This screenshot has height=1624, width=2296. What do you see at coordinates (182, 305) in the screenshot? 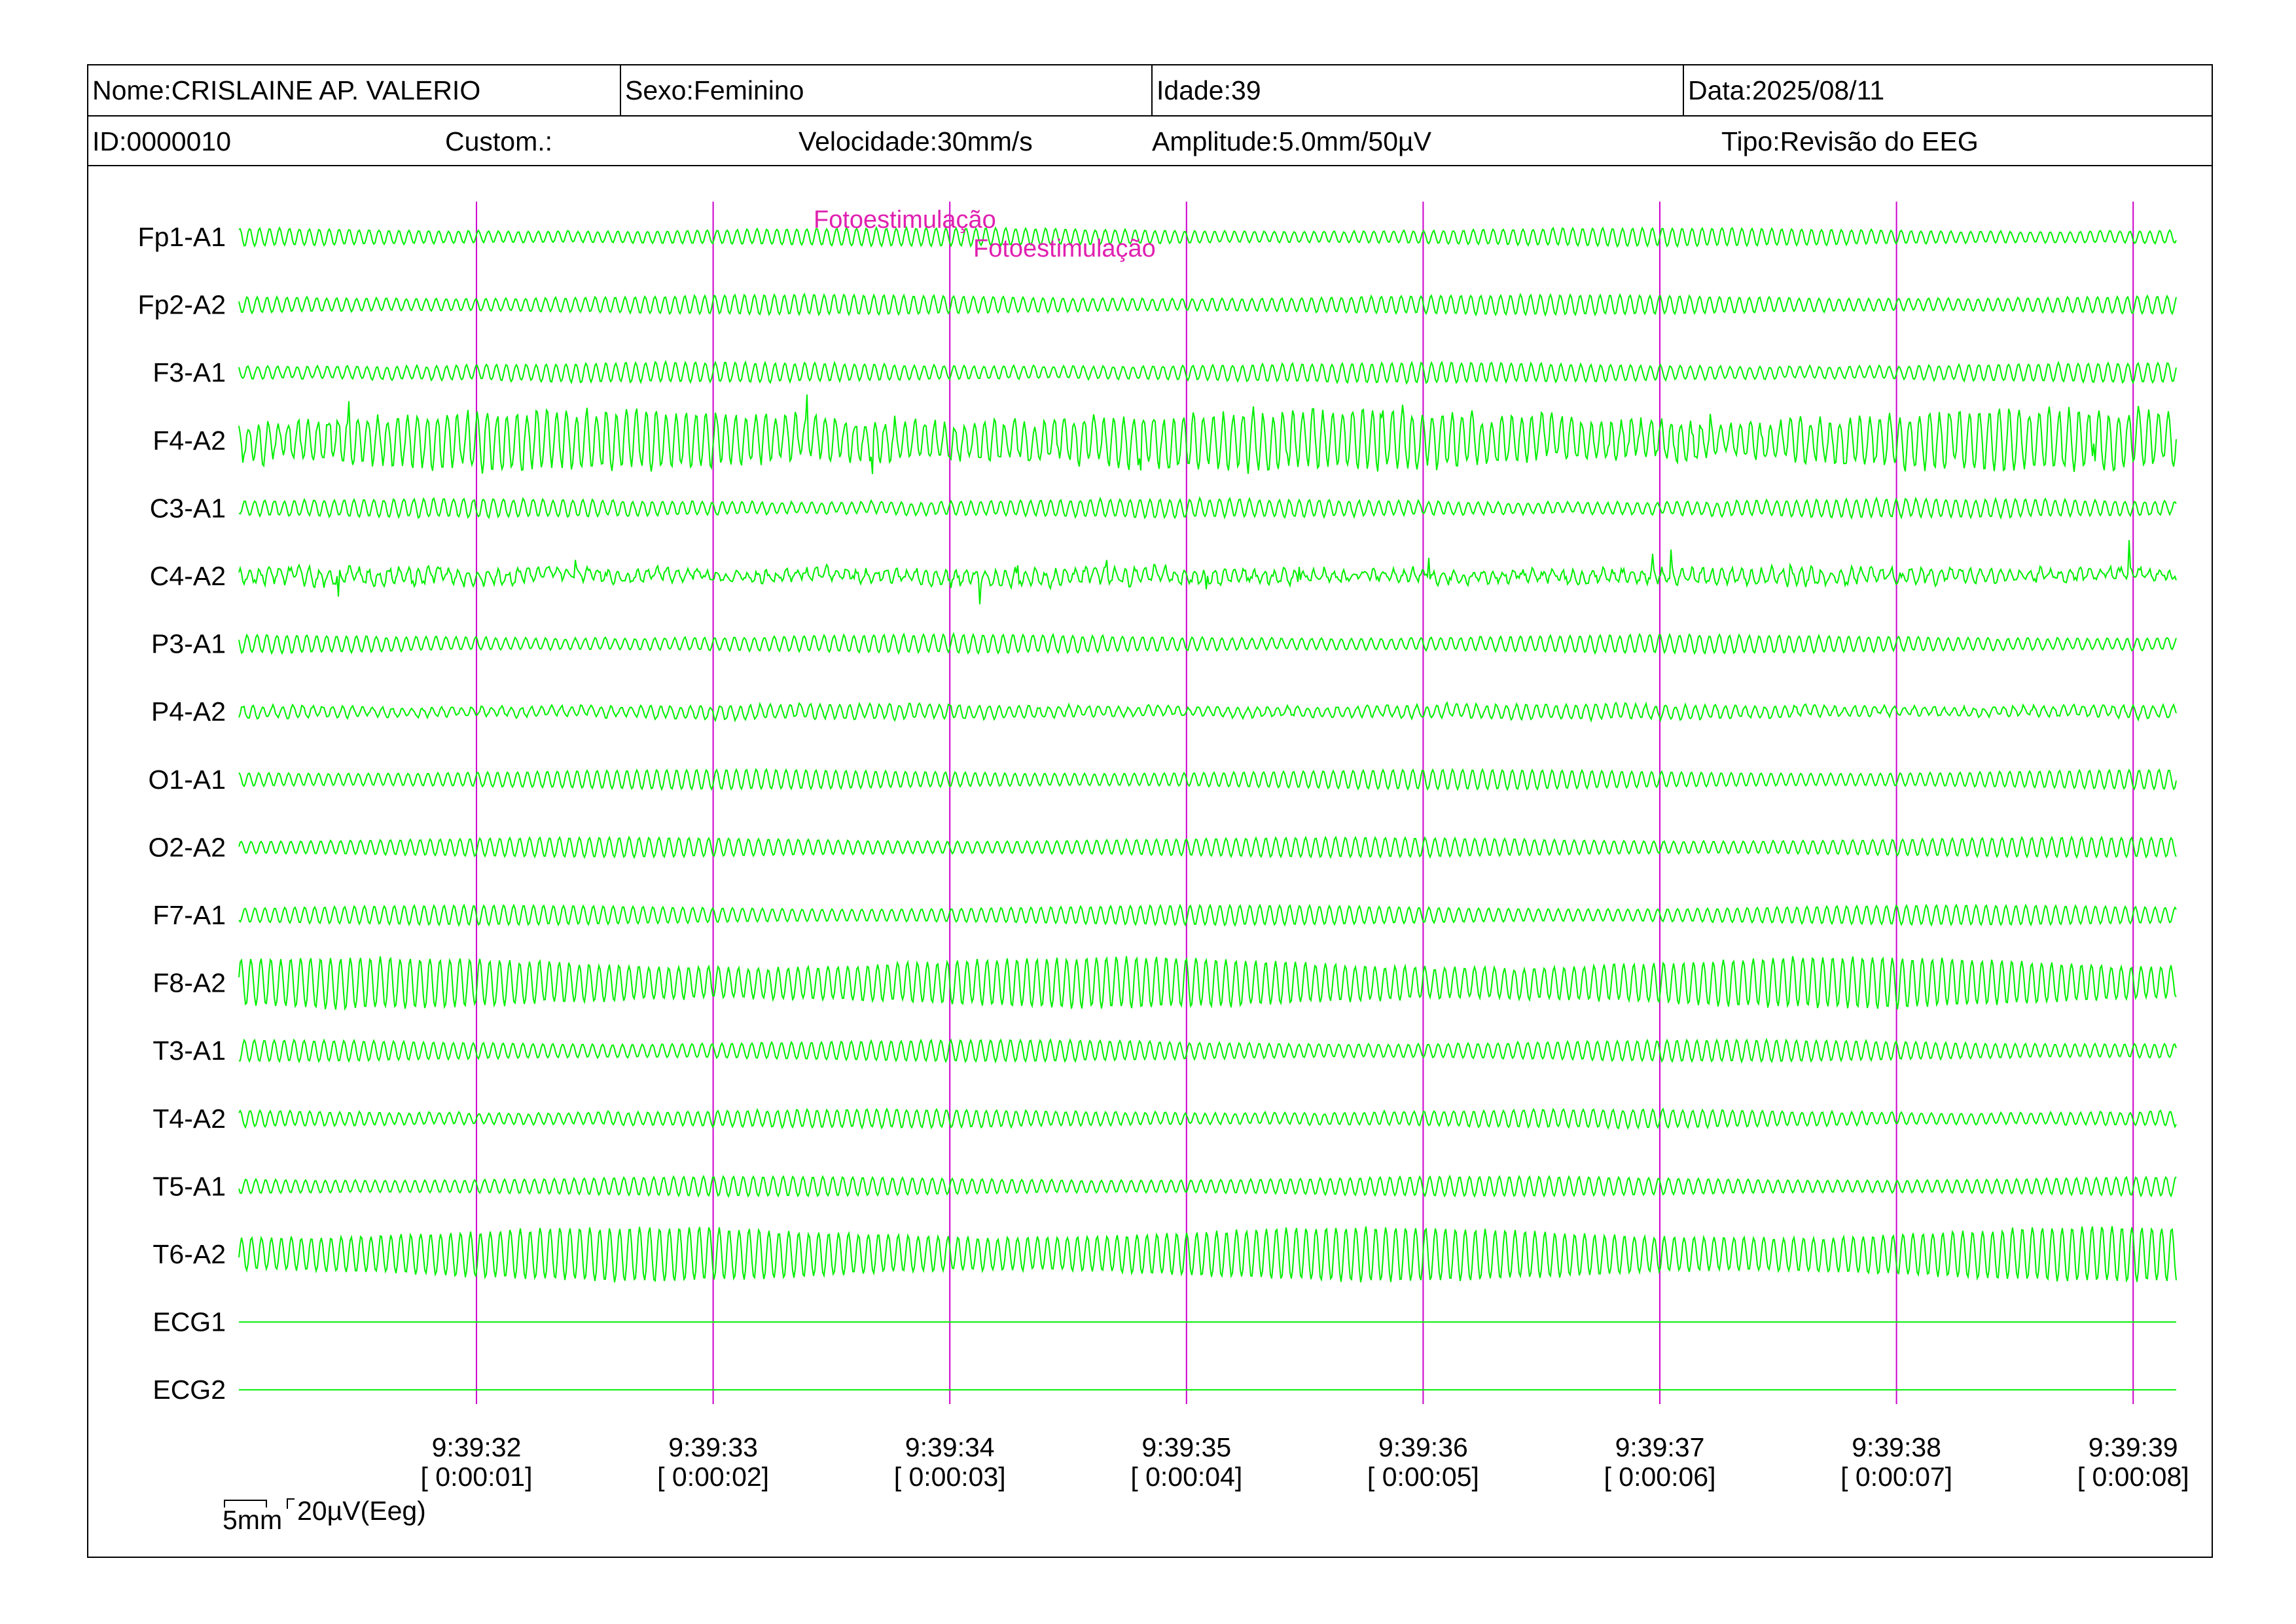
I see `channel-label: Fp2-A2` at bounding box center [182, 305].